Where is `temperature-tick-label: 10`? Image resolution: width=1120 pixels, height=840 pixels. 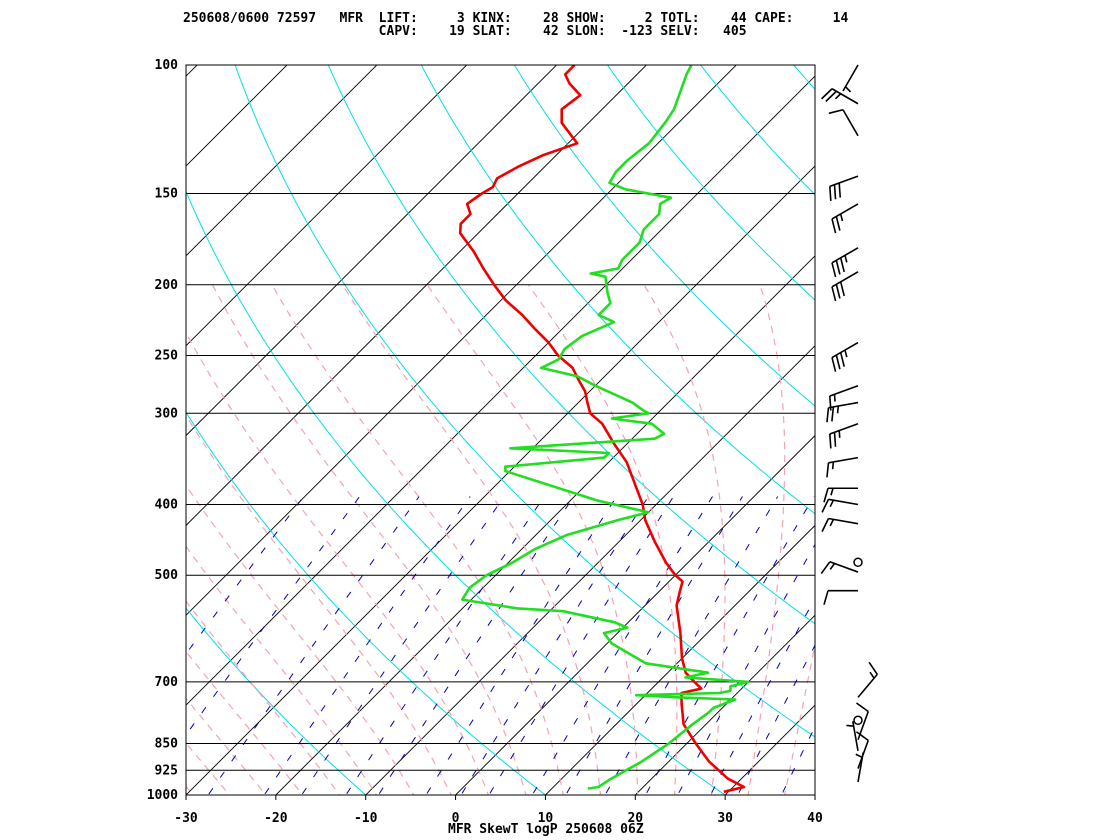
temperature-tick-label: 10 is located at coordinates (546, 818).